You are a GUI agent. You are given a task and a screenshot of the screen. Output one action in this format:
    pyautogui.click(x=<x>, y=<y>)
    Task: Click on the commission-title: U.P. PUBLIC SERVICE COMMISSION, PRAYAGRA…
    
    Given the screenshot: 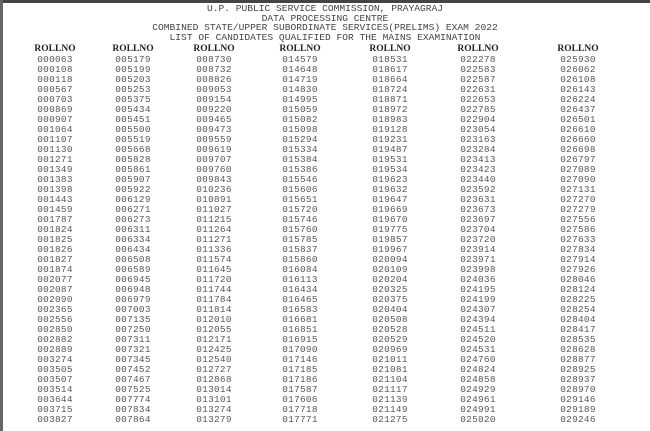 What is the action you would take?
    pyautogui.click(x=325, y=8)
    